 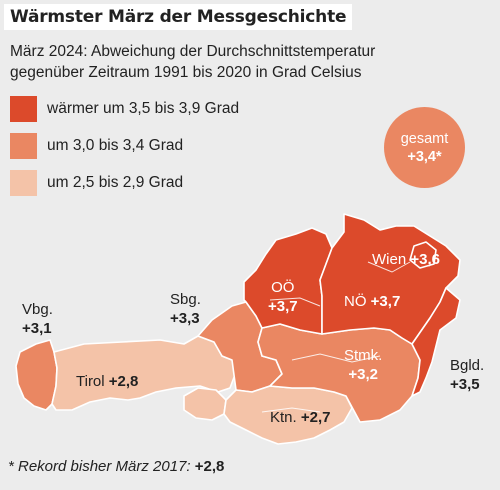 I want to click on legend-item-high: wärmer um 3,5 bis 3,9 Grad, so click(x=124, y=109).